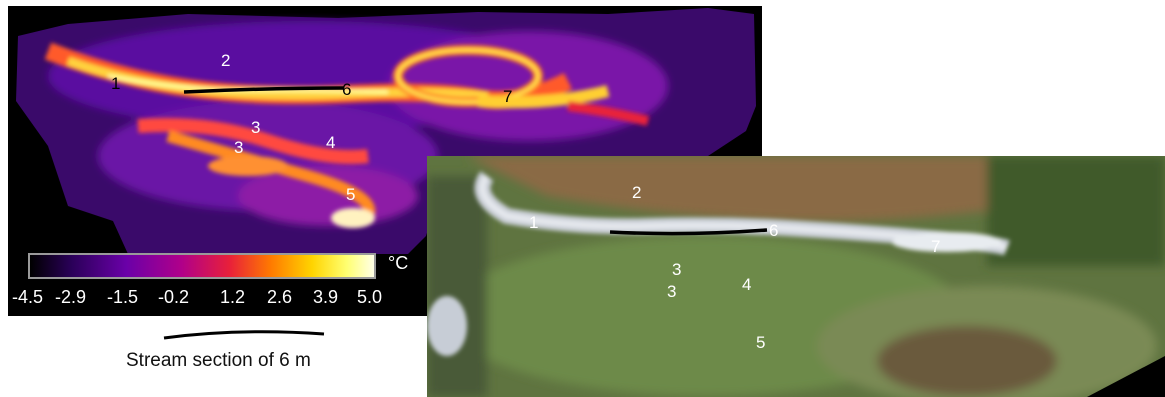 The image size is (1165, 397). What do you see at coordinates (370, 297) in the screenshot?
I see `colorbar-tick: 5.0` at bounding box center [370, 297].